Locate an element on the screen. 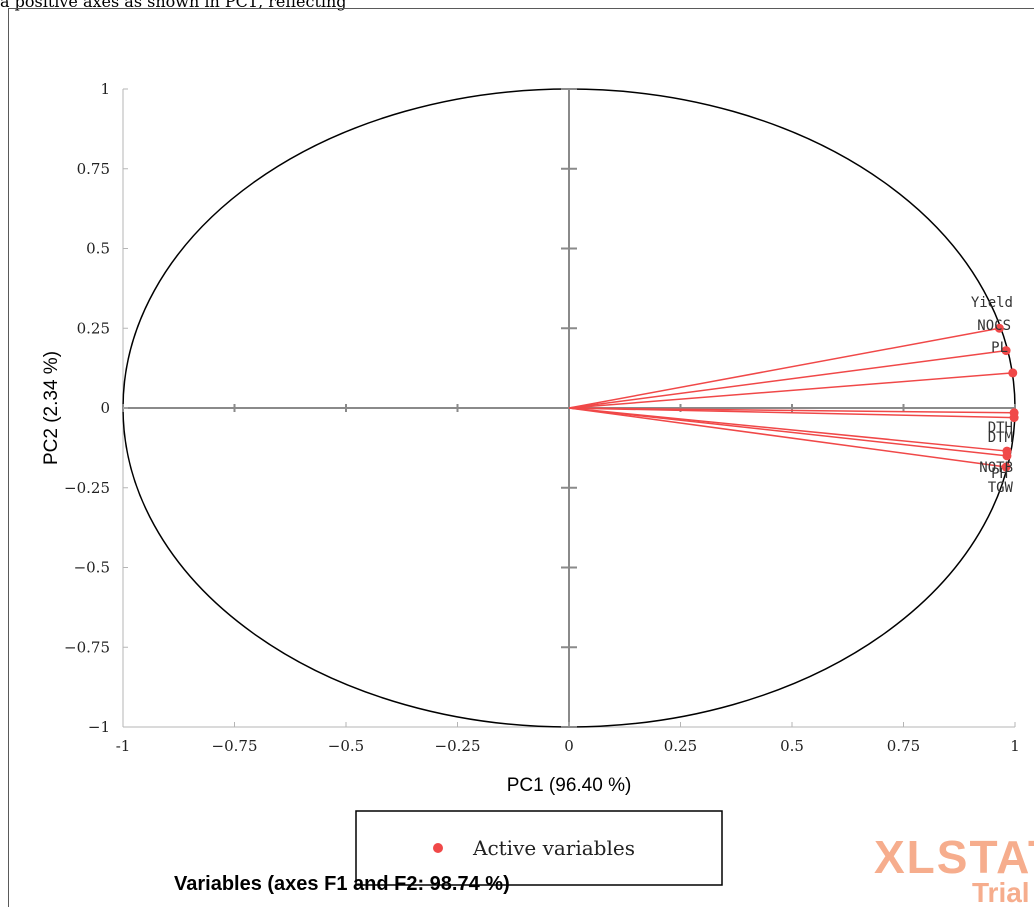 Image resolution: width=1034 pixels, height=907 pixels. variable-label-pl: PL is located at coordinates (999, 348).